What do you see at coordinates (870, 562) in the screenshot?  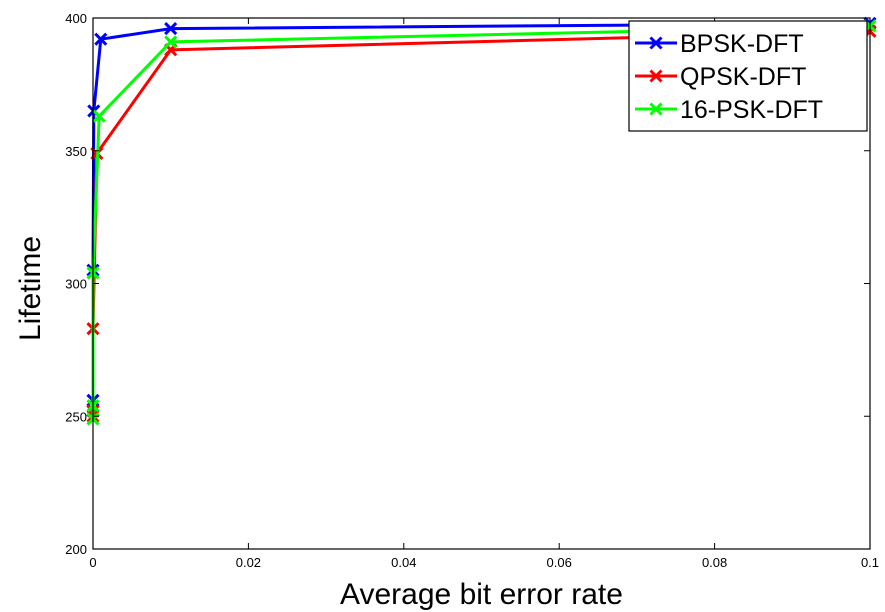 I see `x-tick-label: 0.1` at bounding box center [870, 562].